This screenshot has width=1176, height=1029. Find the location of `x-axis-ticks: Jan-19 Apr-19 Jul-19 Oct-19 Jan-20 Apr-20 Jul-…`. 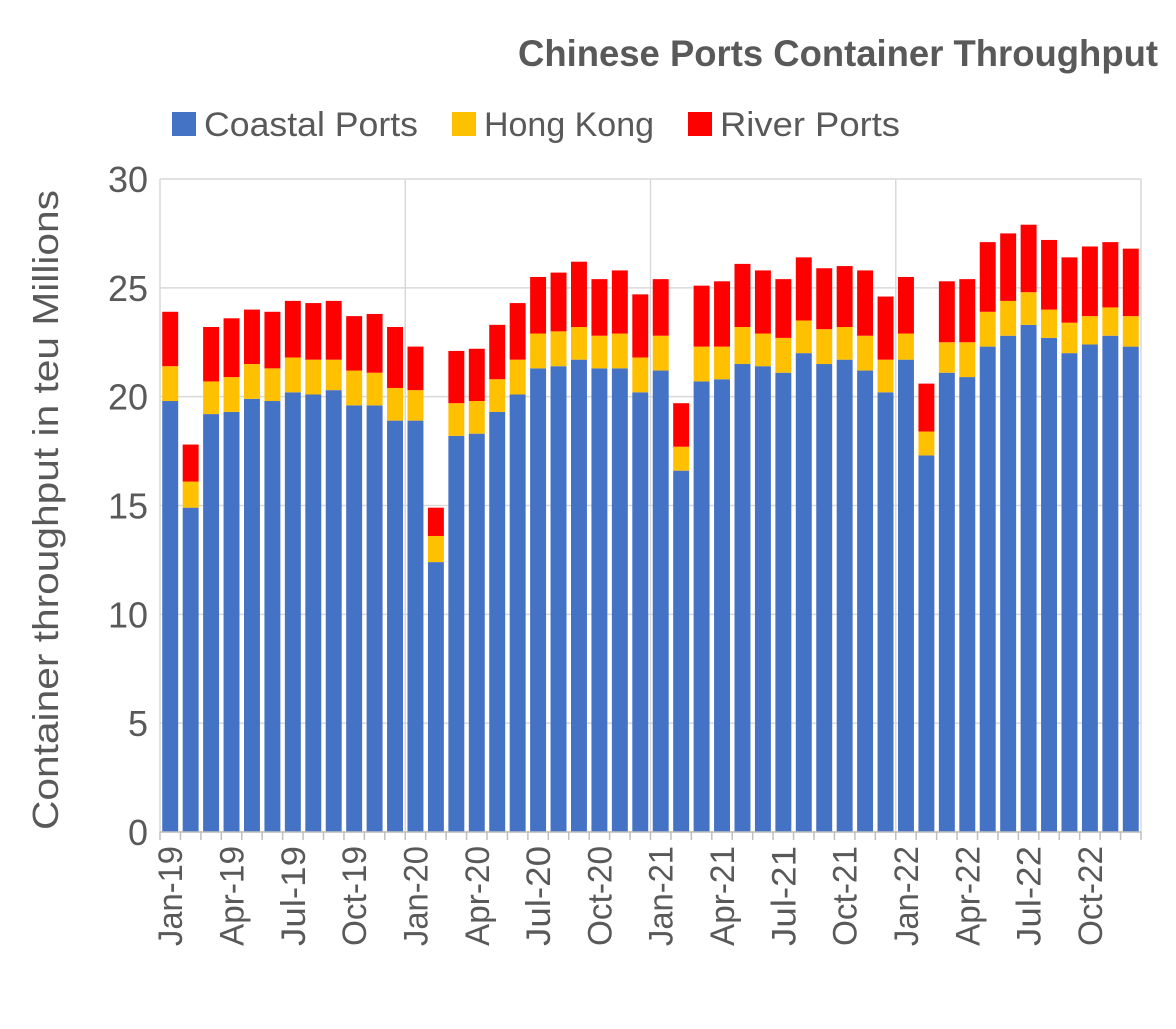

x-axis-ticks: Jan-19 Apr-19 Jul-19 Oct-19 Jan-20 Apr-20 Jul-… is located at coordinates (647, 888).